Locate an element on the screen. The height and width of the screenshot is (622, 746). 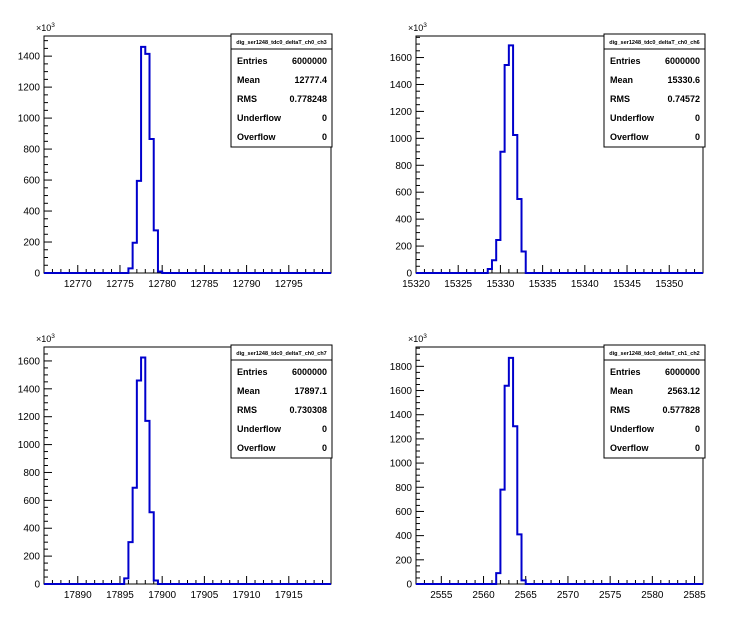
x-tick-label: 12780 is located at coordinates (162, 284).